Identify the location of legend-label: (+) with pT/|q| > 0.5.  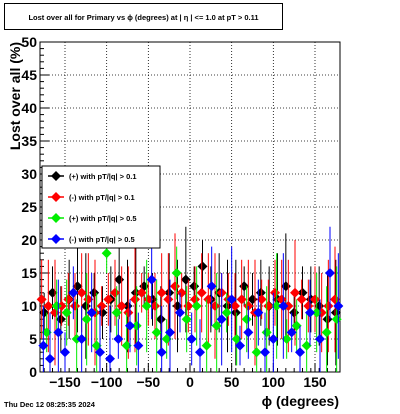
(103, 218).